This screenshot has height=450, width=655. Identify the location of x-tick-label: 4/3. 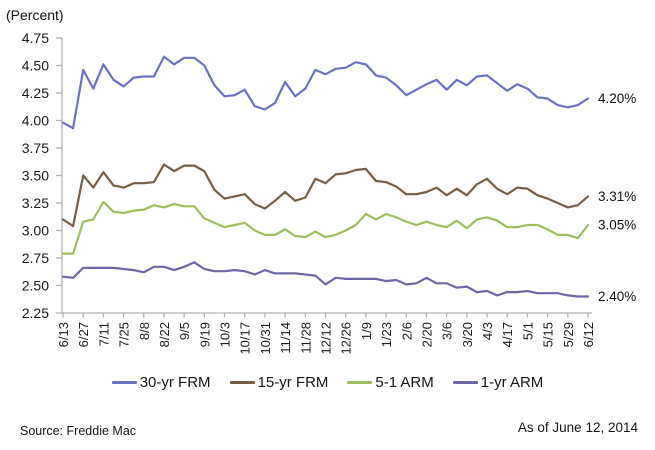
(487, 331).